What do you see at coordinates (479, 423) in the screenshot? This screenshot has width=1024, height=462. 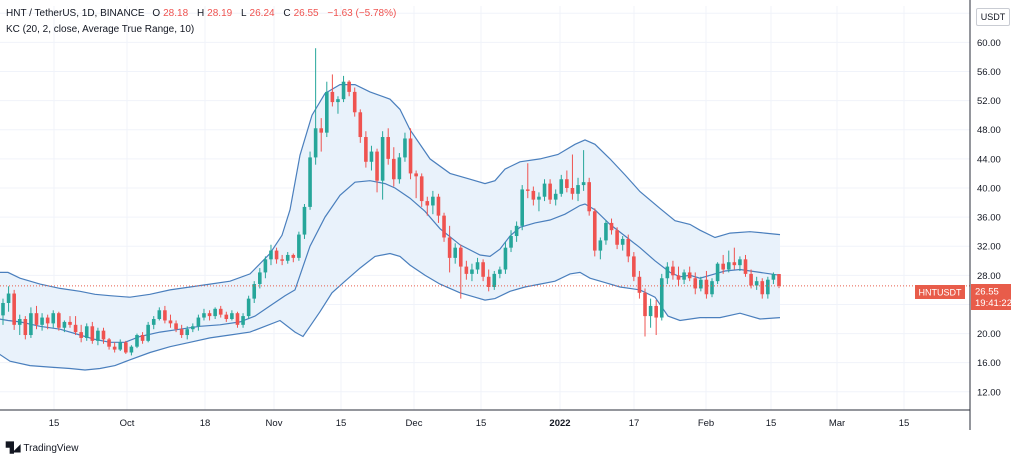 I see `time-axis: 15 Oct 18 Nov 15 Dec 15 2022 17 Feb 15 Mar 15` at bounding box center [479, 423].